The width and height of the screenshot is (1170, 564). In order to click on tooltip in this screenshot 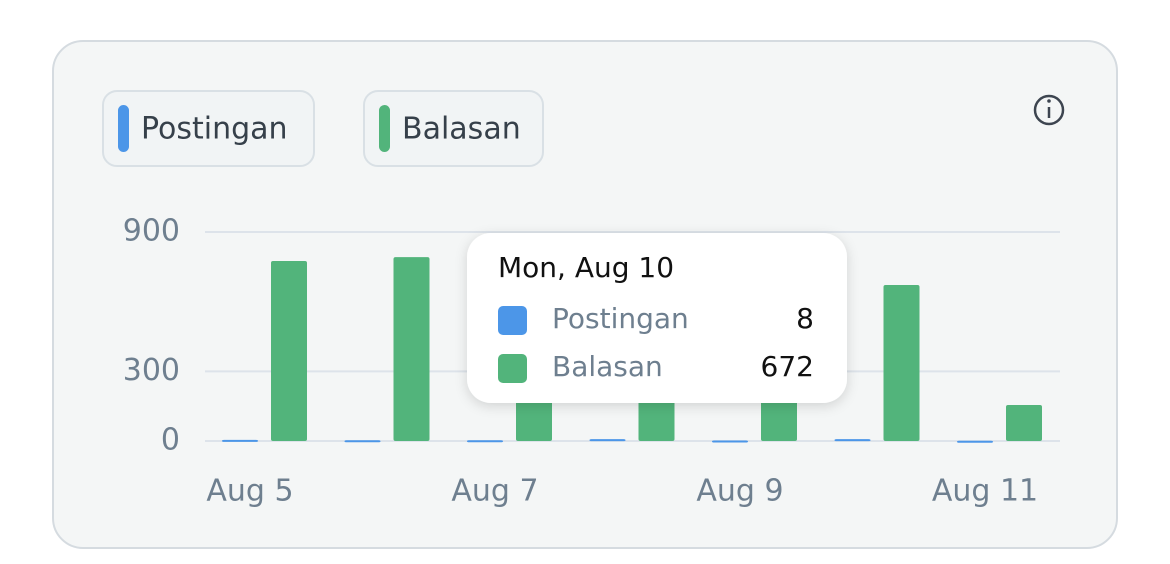, I will do `click(657, 318)`.